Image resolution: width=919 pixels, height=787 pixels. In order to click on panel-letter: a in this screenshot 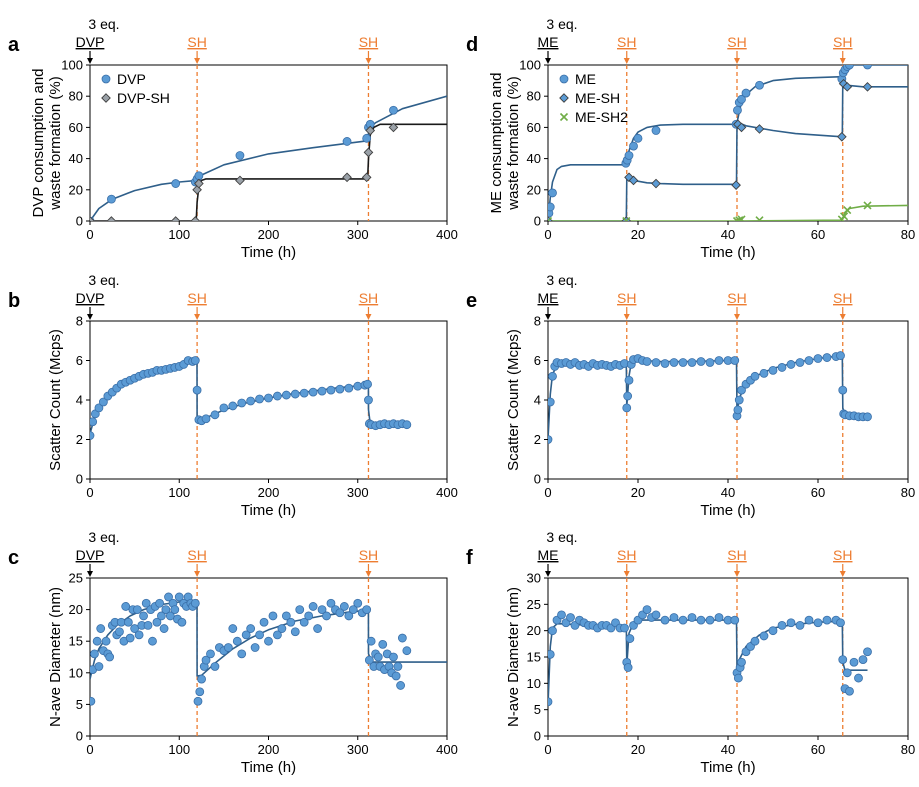, I will do `click(14, 45)`.